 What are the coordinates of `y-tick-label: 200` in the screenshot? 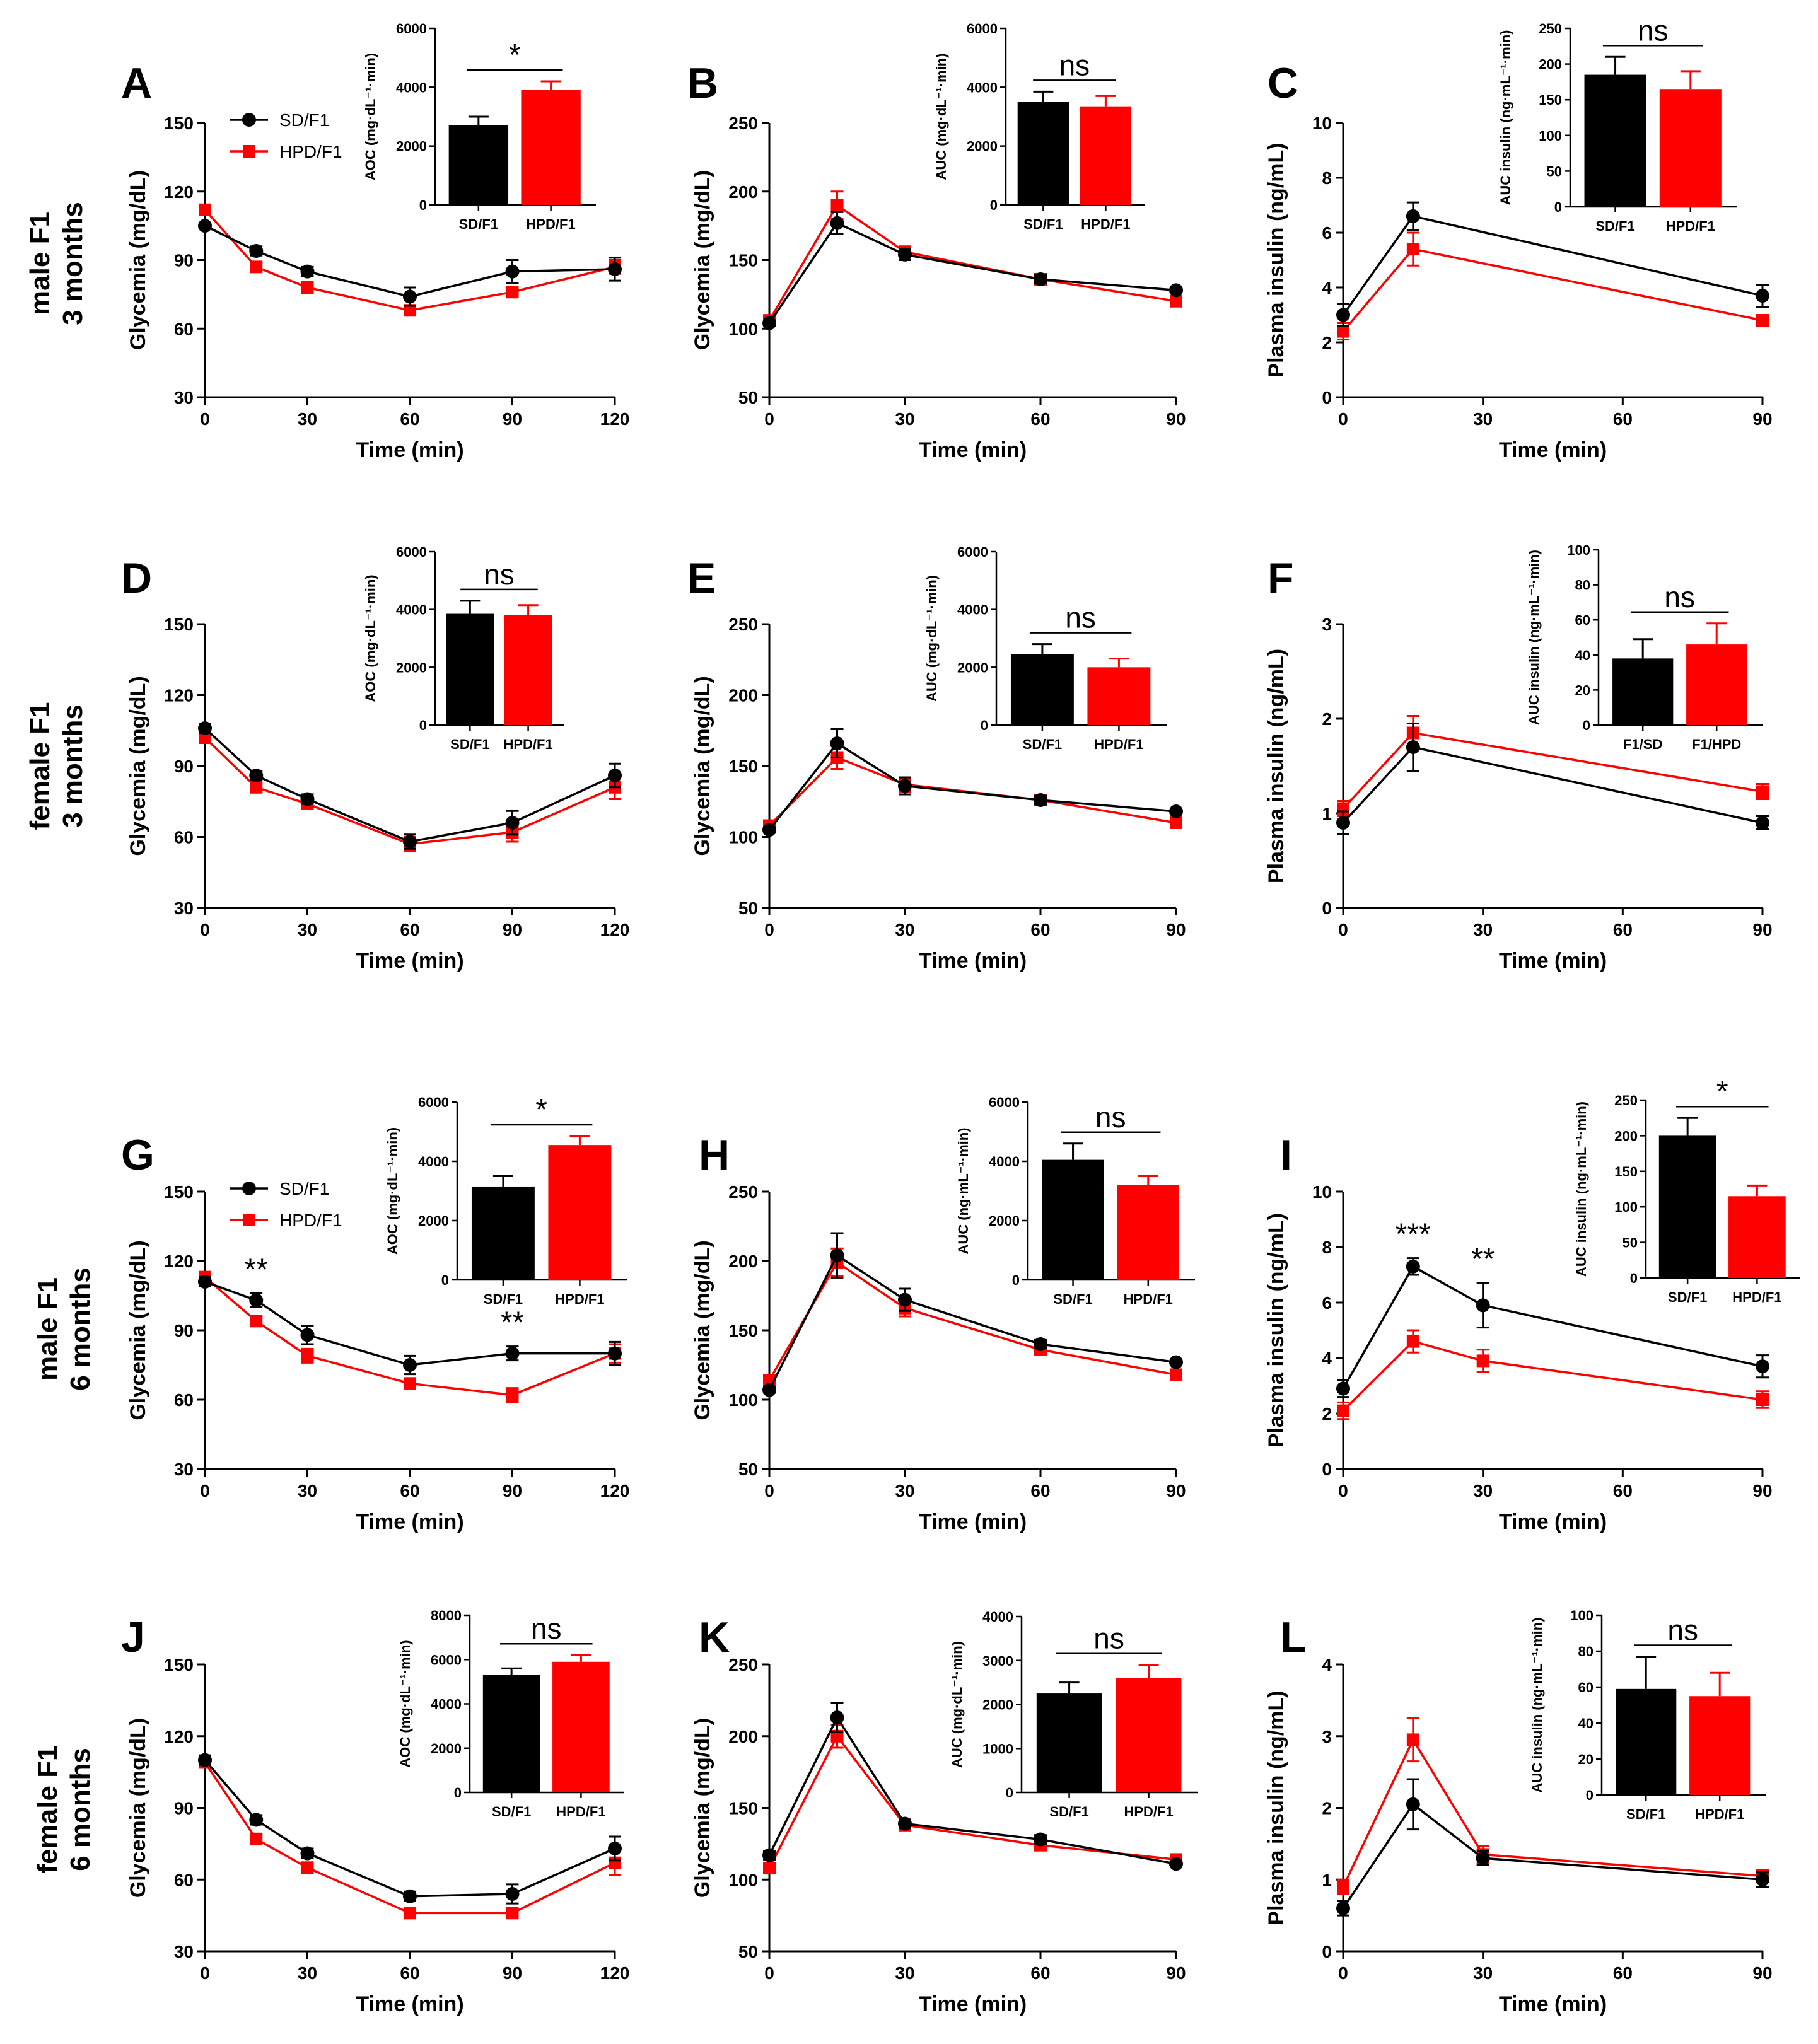 It's located at (743, 696).